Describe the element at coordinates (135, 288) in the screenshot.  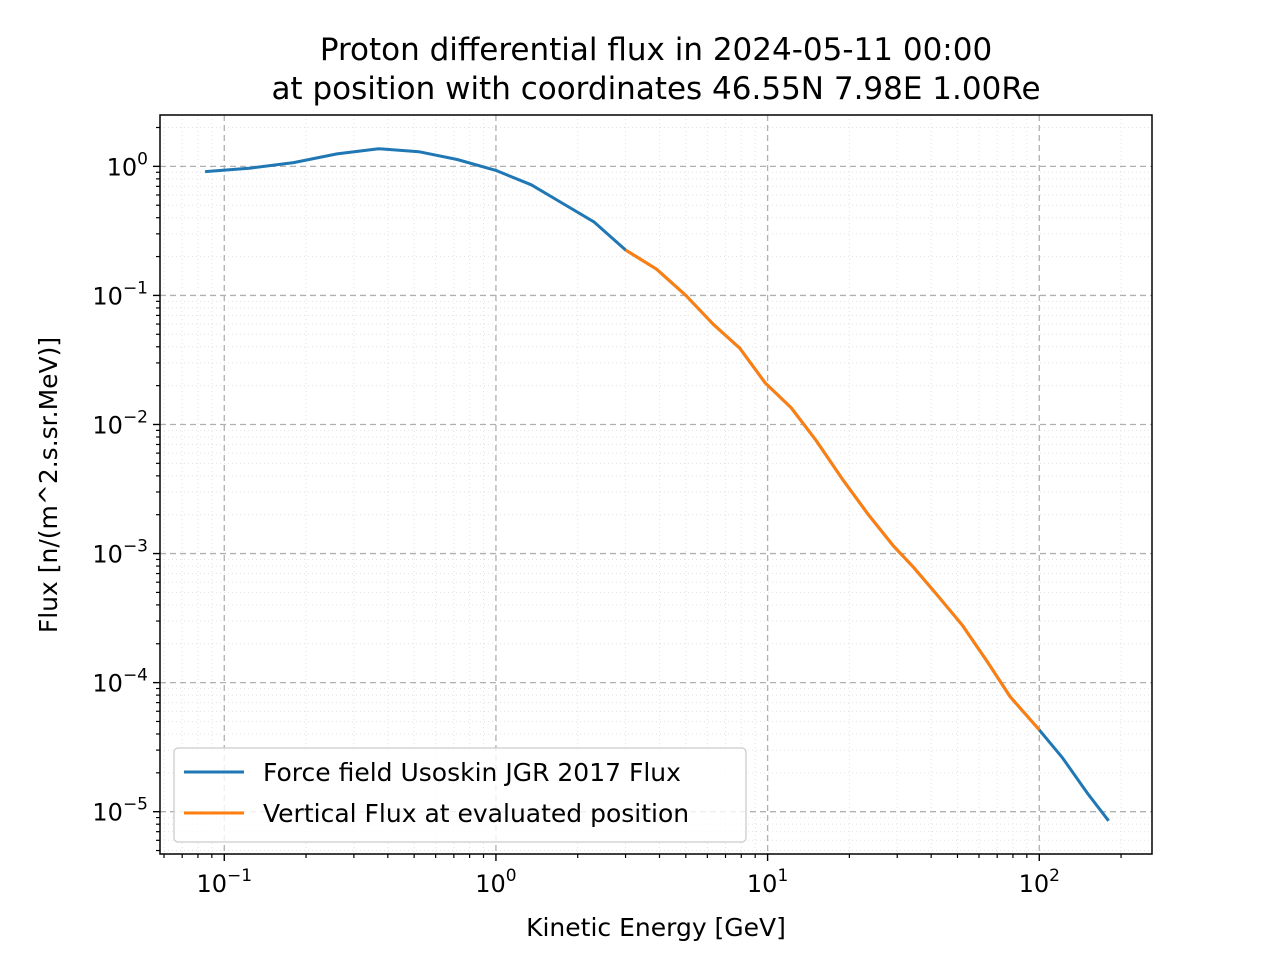
I see `y-tick-label-exponent: −1` at that location.